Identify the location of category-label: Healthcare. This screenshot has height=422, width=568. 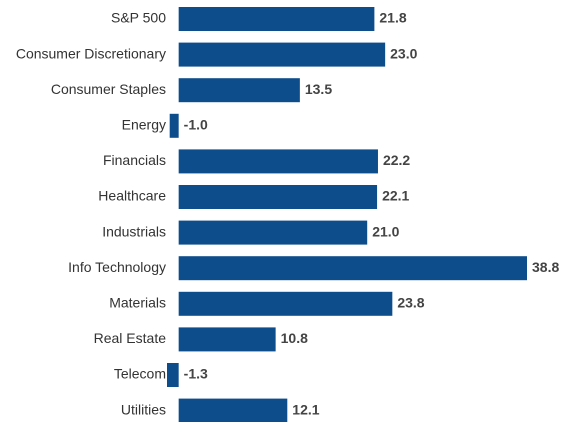
(132, 196).